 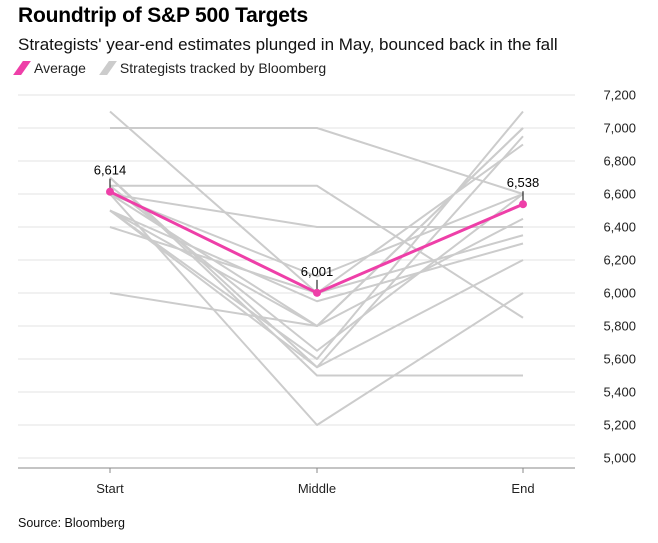 What do you see at coordinates (619, 128) in the screenshot?
I see `y-tick-label: 7,000` at bounding box center [619, 128].